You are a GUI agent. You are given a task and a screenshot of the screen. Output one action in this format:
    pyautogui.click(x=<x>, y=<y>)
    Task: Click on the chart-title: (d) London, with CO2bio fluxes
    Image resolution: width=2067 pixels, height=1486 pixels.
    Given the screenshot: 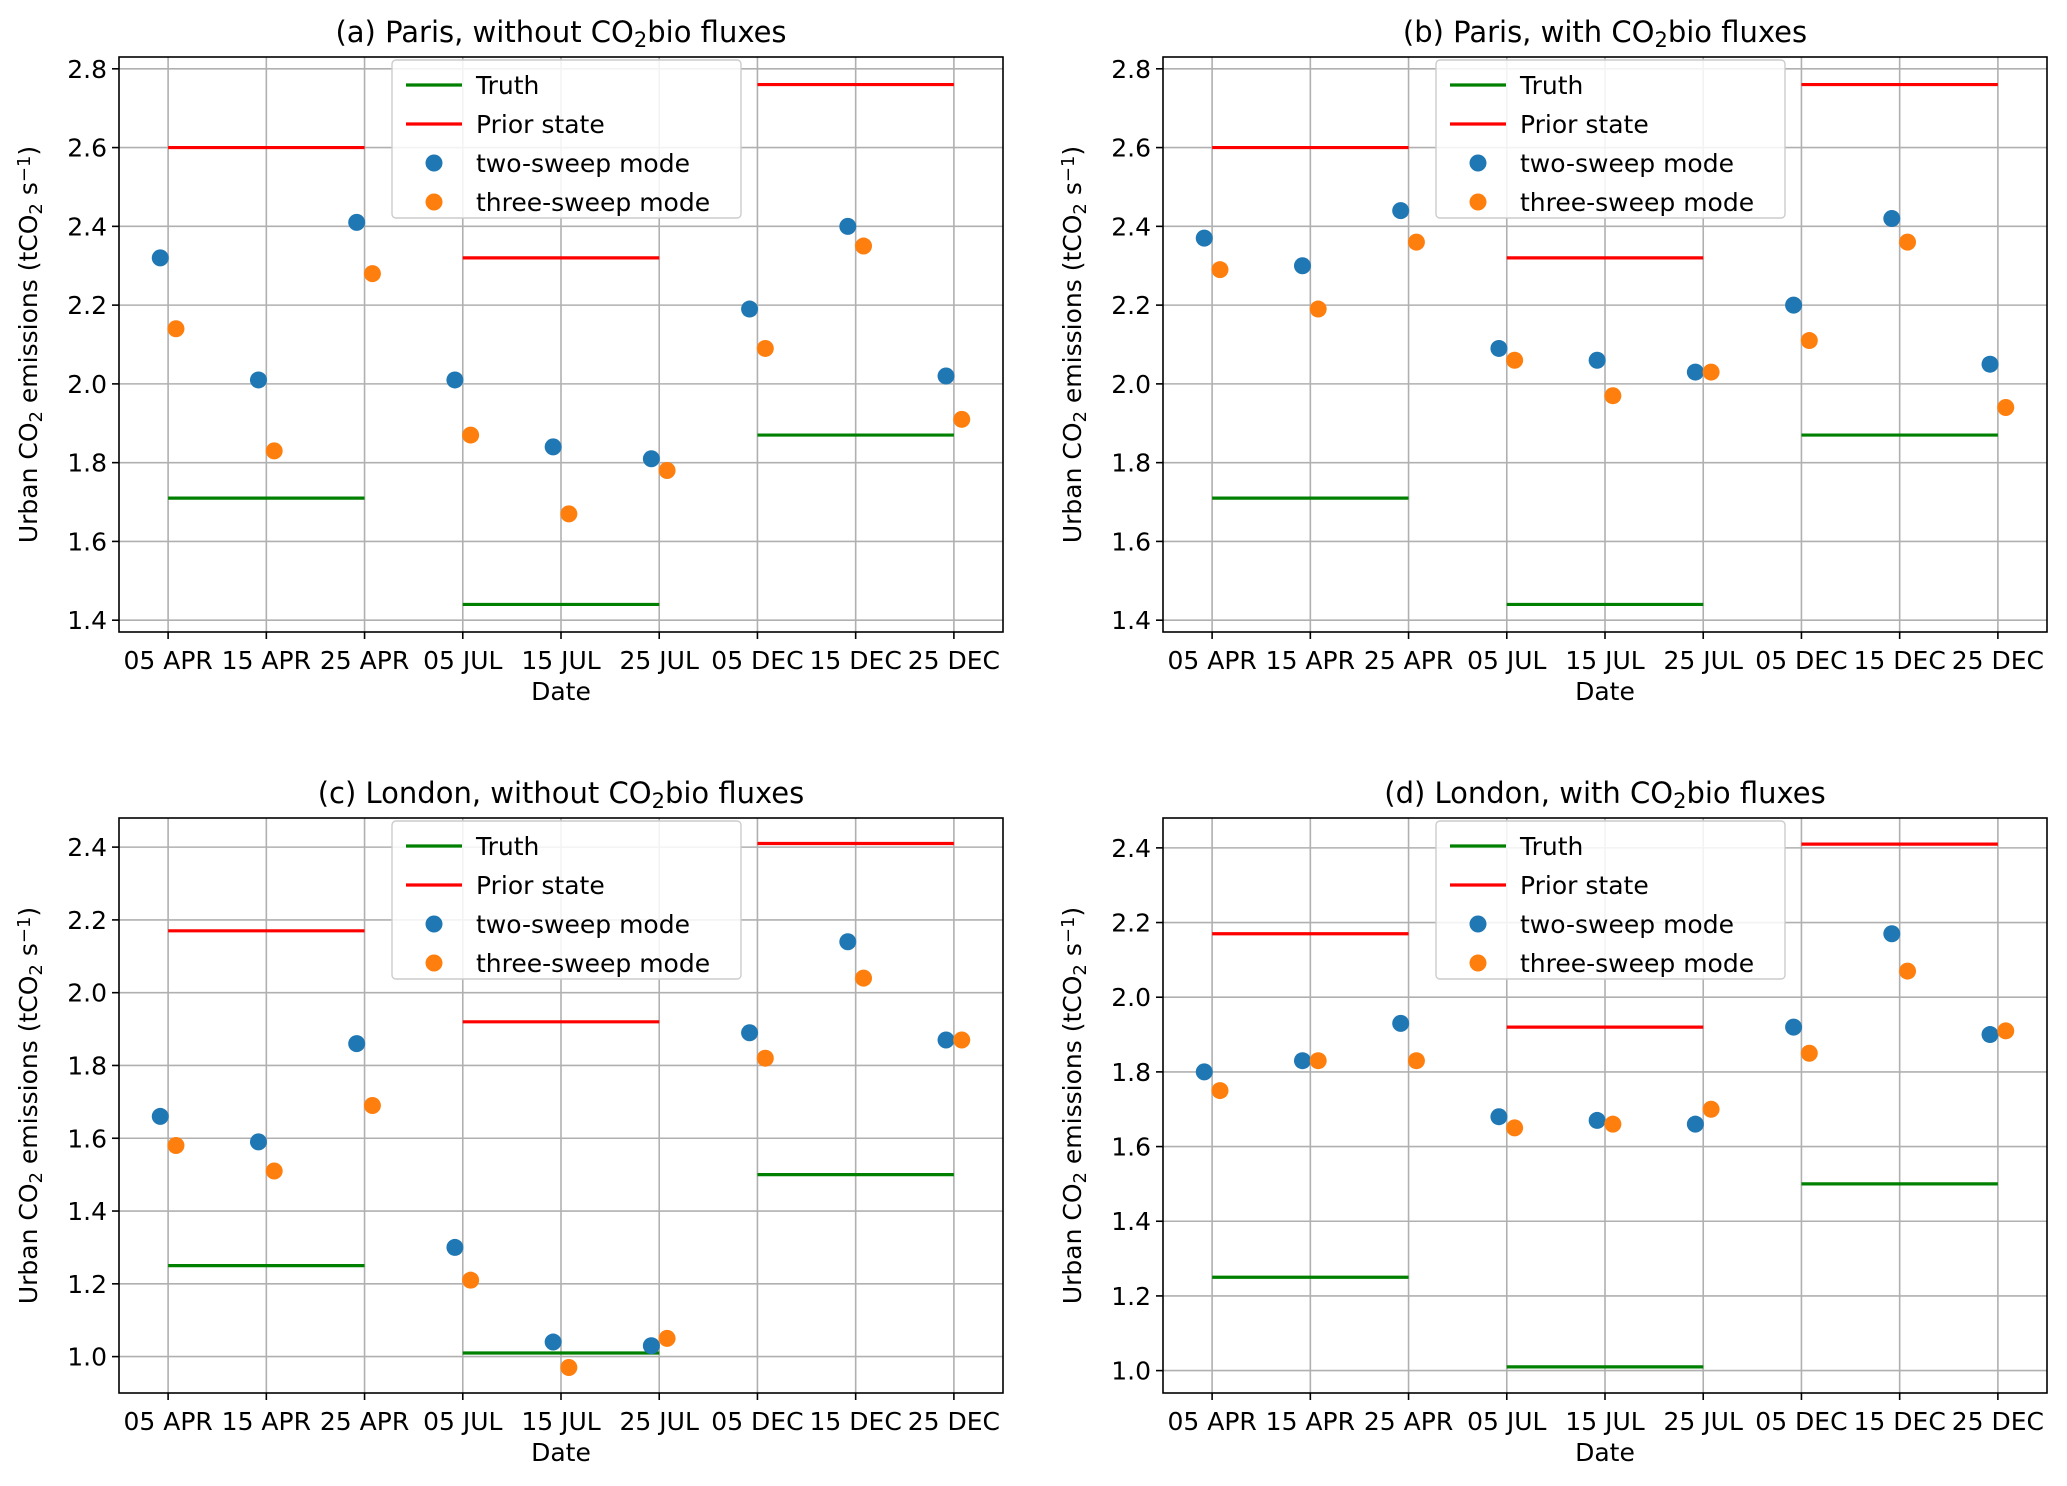 What is the action you would take?
    pyautogui.click(x=1604, y=794)
    